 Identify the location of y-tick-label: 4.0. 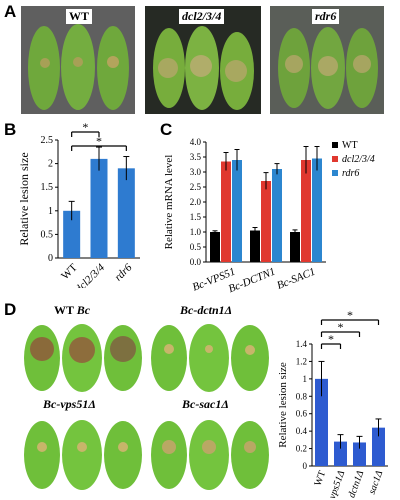
(196, 142).